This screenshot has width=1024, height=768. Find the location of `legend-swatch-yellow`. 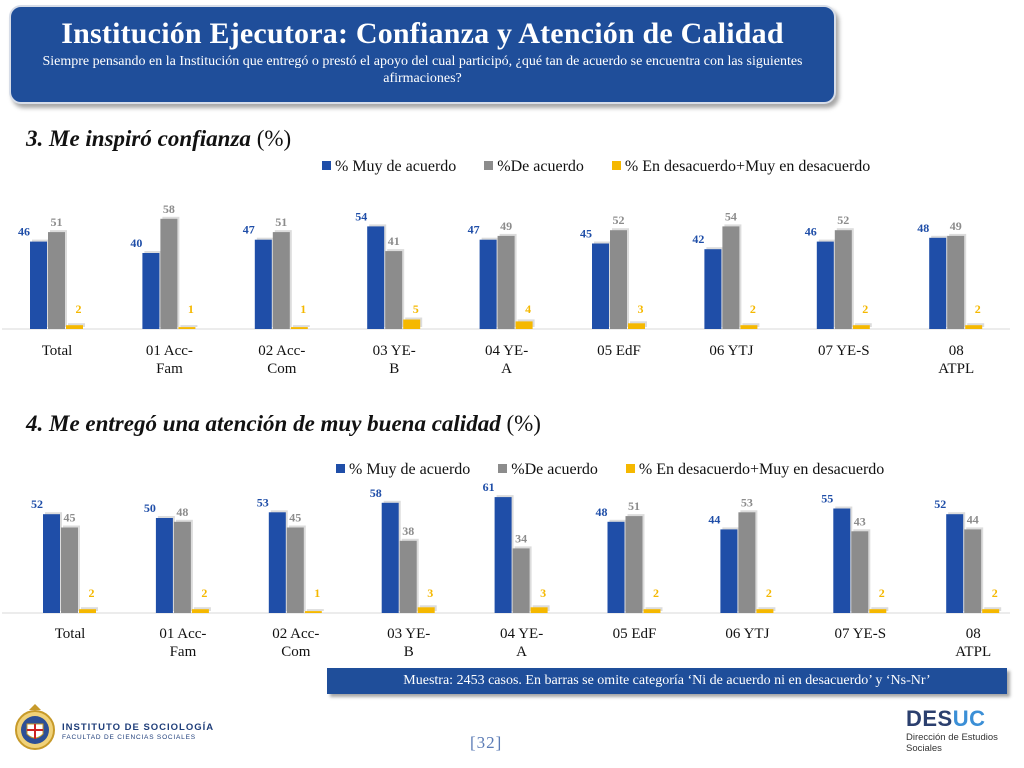

legend-swatch-yellow is located at coordinates (616, 165).